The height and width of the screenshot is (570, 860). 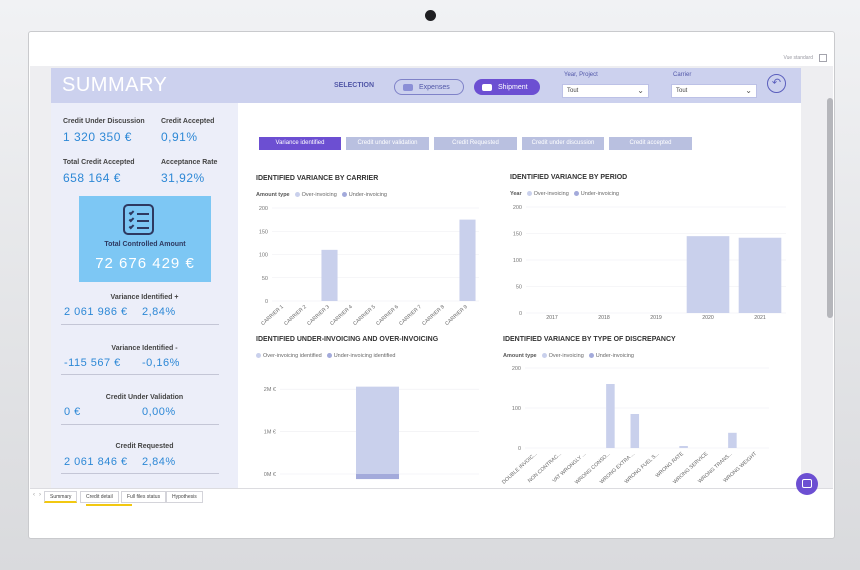 What do you see at coordinates (270, 433) in the screenshot?
I see `y-tick-label: 1M €` at bounding box center [270, 433].